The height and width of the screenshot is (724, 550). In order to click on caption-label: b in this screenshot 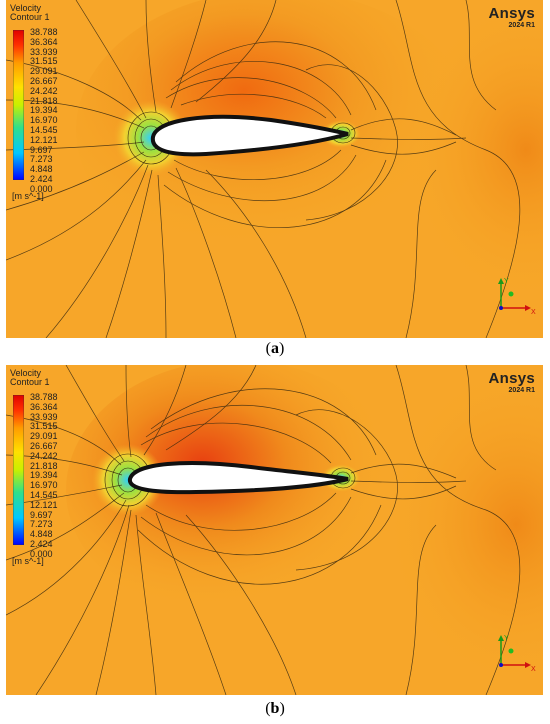, I will do `click(275, 708)`.